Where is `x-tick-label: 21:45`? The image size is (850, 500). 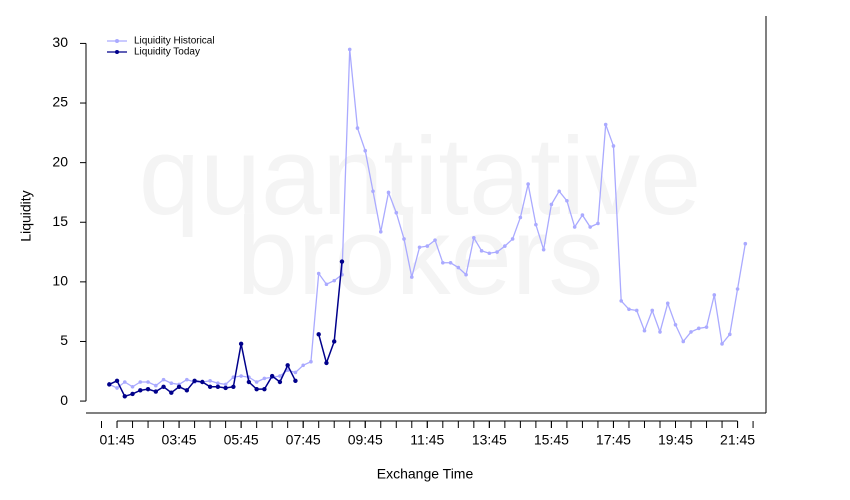
x-tick-label: 21:45 is located at coordinates (737, 440).